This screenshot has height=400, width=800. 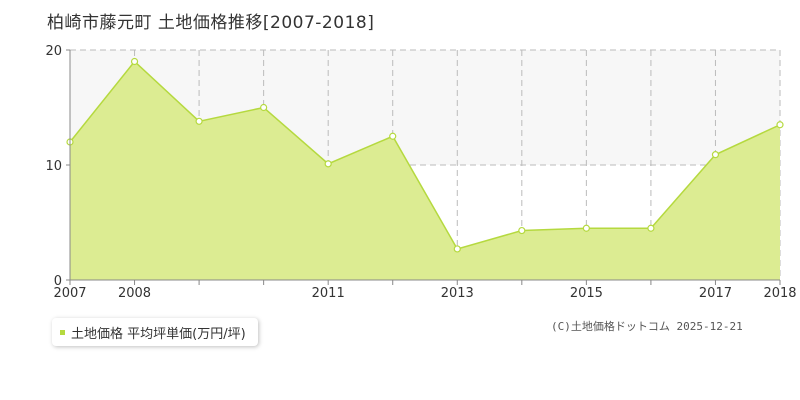 What do you see at coordinates (647, 326) in the screenshot?
I see `copyright-text: (C)土地価格ドットコム 2025-12-21` at bounding box center [647, 326].